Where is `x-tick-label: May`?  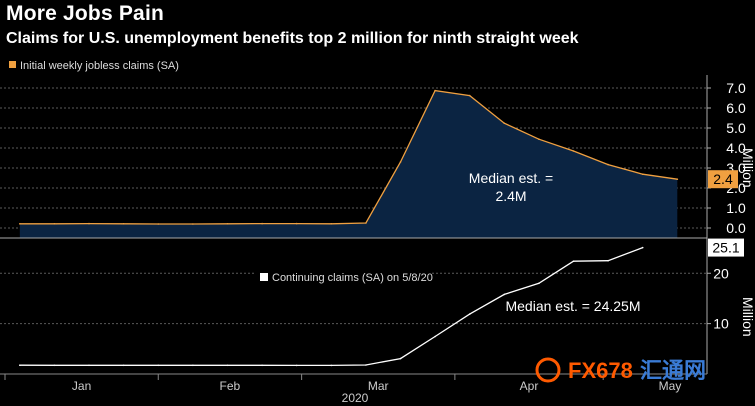 x-tick-label: May is located at coordinates (670, 386).